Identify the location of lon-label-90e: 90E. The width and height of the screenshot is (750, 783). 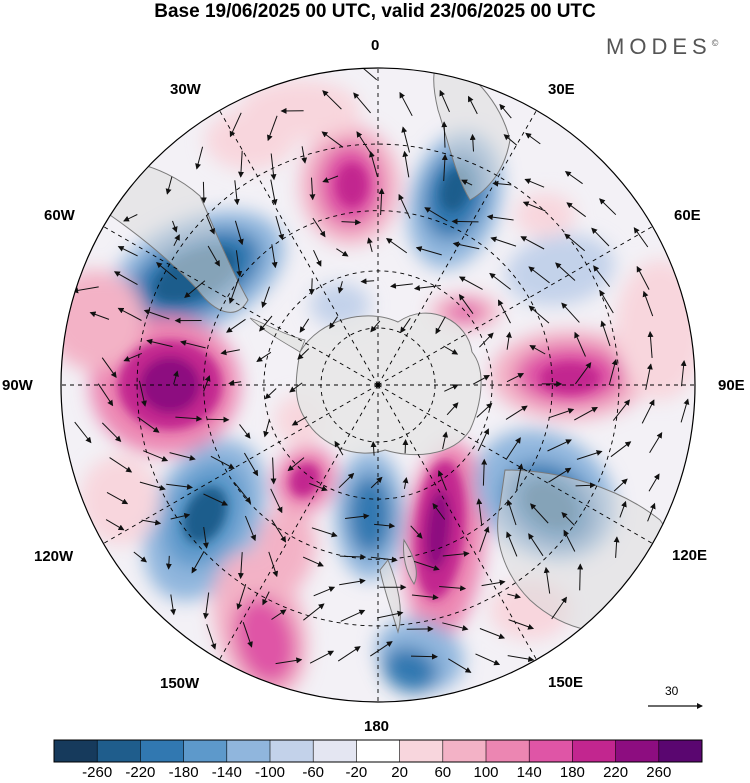
(731, 385).